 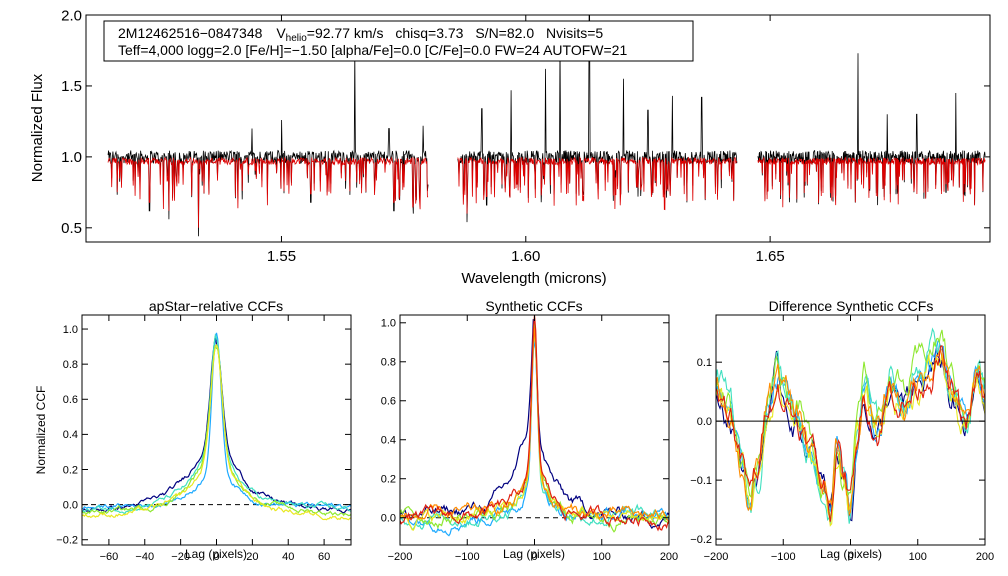 What do you see at coordinates (388, 324) in the screenshot?
I see `synthetic-ccf-ytick-label: 1.0` at bounding box center [388, 324].